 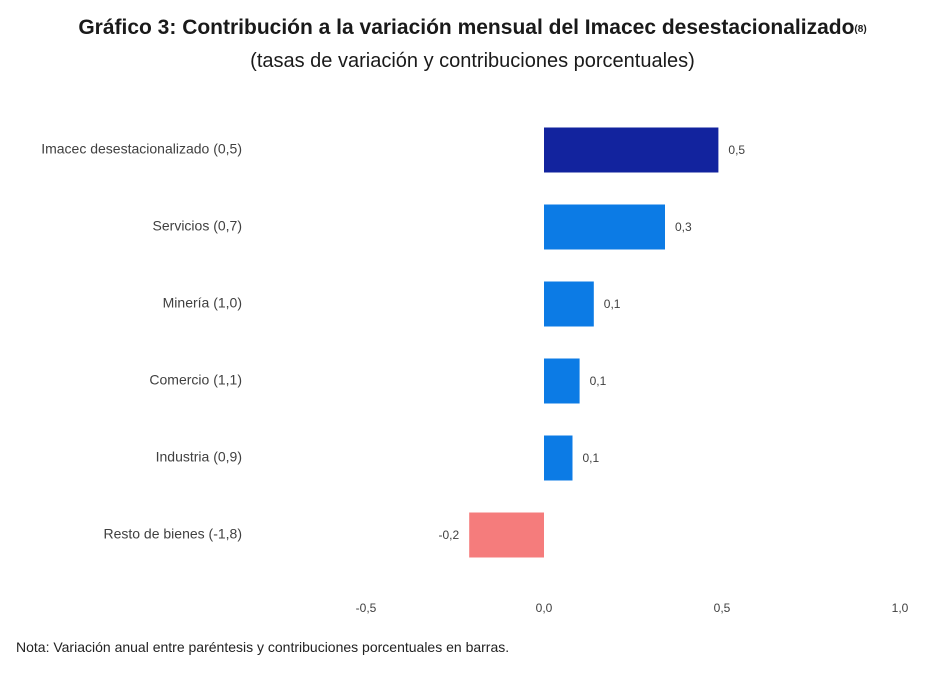 What do you see at coordinates (141, 149) in the screenshot?
I see `category-label-0: Imacec desestacionalizado (0,5)` at bounding box center [141, 149].